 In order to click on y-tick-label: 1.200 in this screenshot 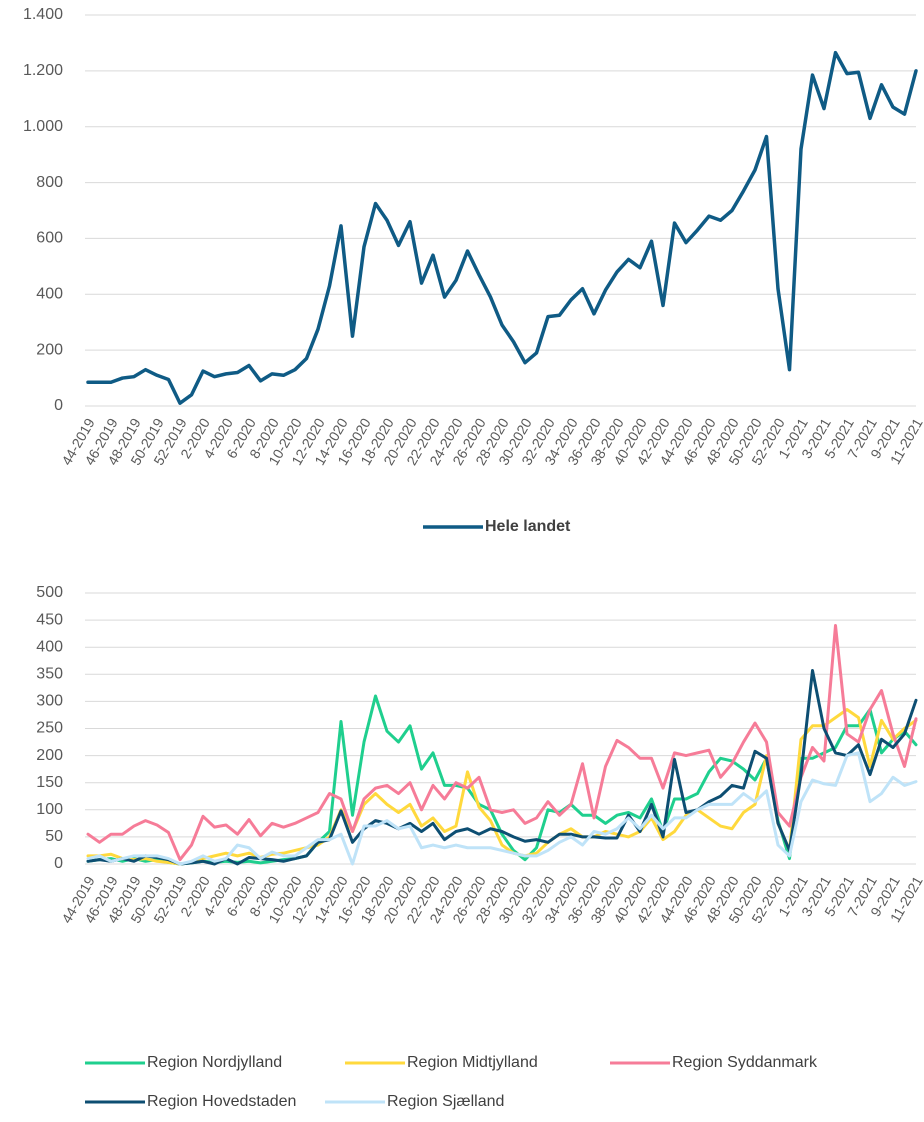, I will do `click(43, 70)`.